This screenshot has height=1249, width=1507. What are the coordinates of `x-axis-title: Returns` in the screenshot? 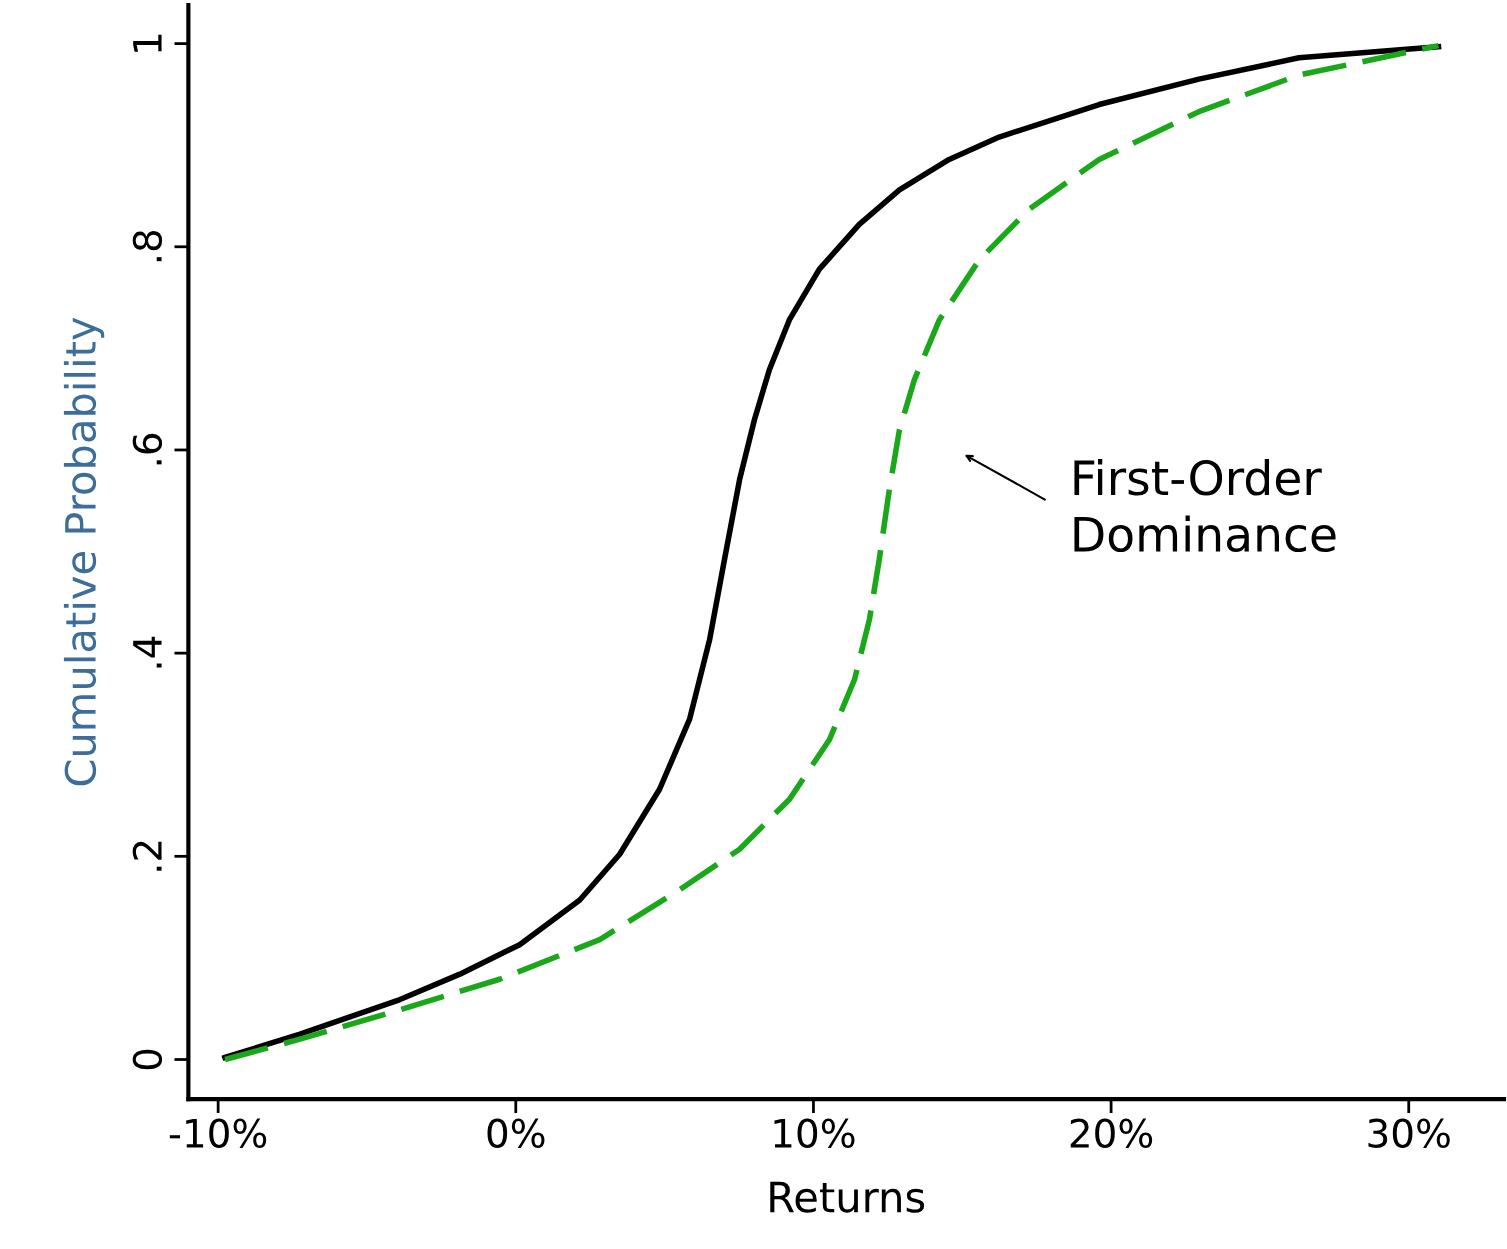 It's located at (847, 1197).